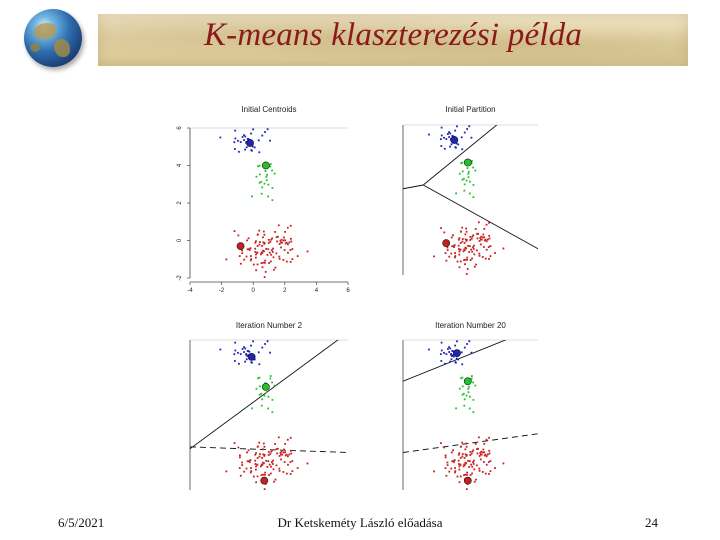  I want to click on x-tick-label: -2, so click(222, 291).